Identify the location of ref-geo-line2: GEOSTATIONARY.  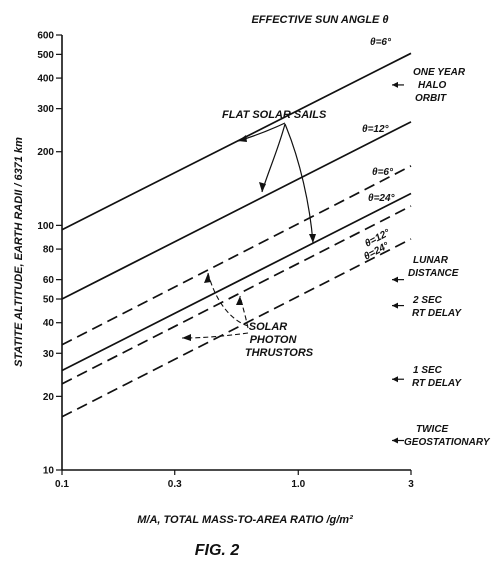
(447, 442).